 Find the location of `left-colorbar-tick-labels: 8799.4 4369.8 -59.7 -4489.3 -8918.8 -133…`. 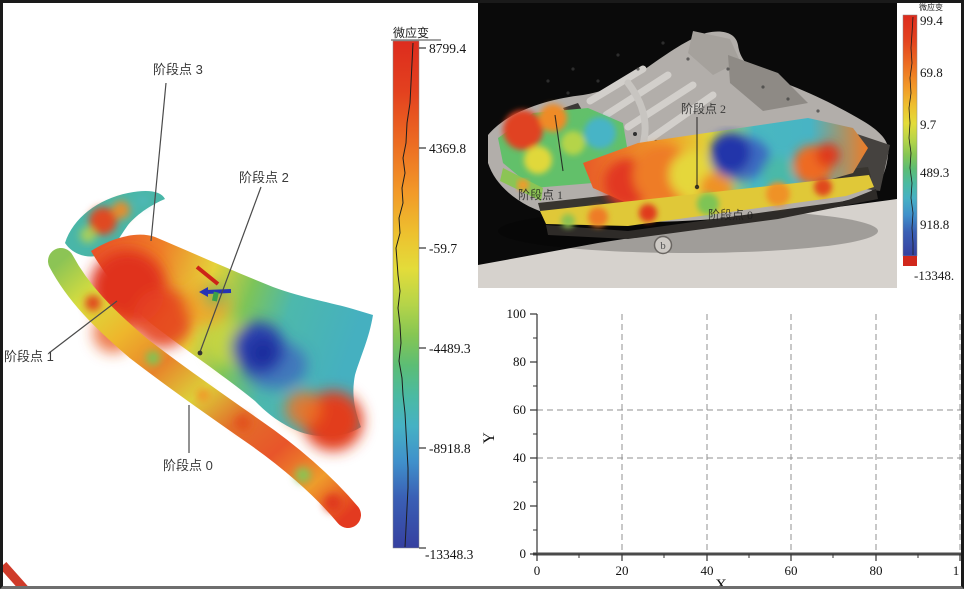

left-colorbar-tick-labels: 8799.4 4369.8 -59.7 -4489.3 -8918.8 -133… is located at coordinates (449, 301).